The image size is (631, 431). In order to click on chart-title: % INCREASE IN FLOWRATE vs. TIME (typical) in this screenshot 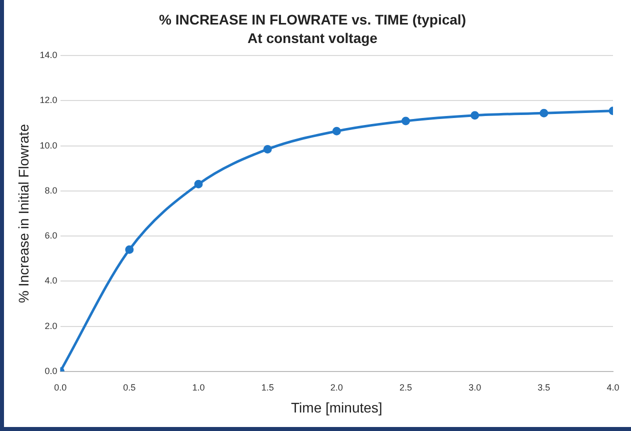, I will do `click(312, 19)`.